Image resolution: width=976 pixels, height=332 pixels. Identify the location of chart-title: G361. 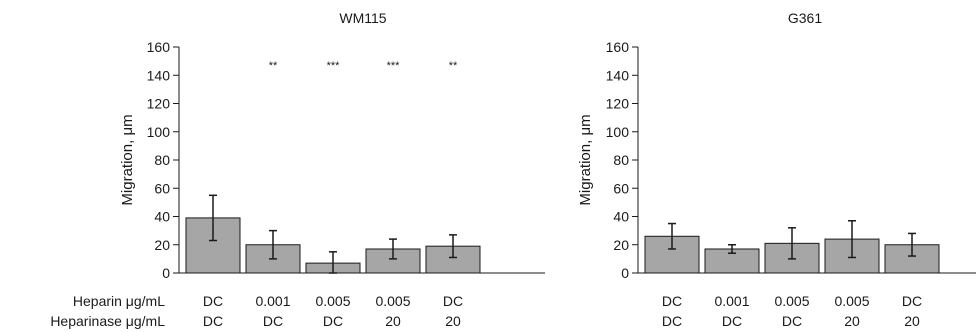
(805, 18).